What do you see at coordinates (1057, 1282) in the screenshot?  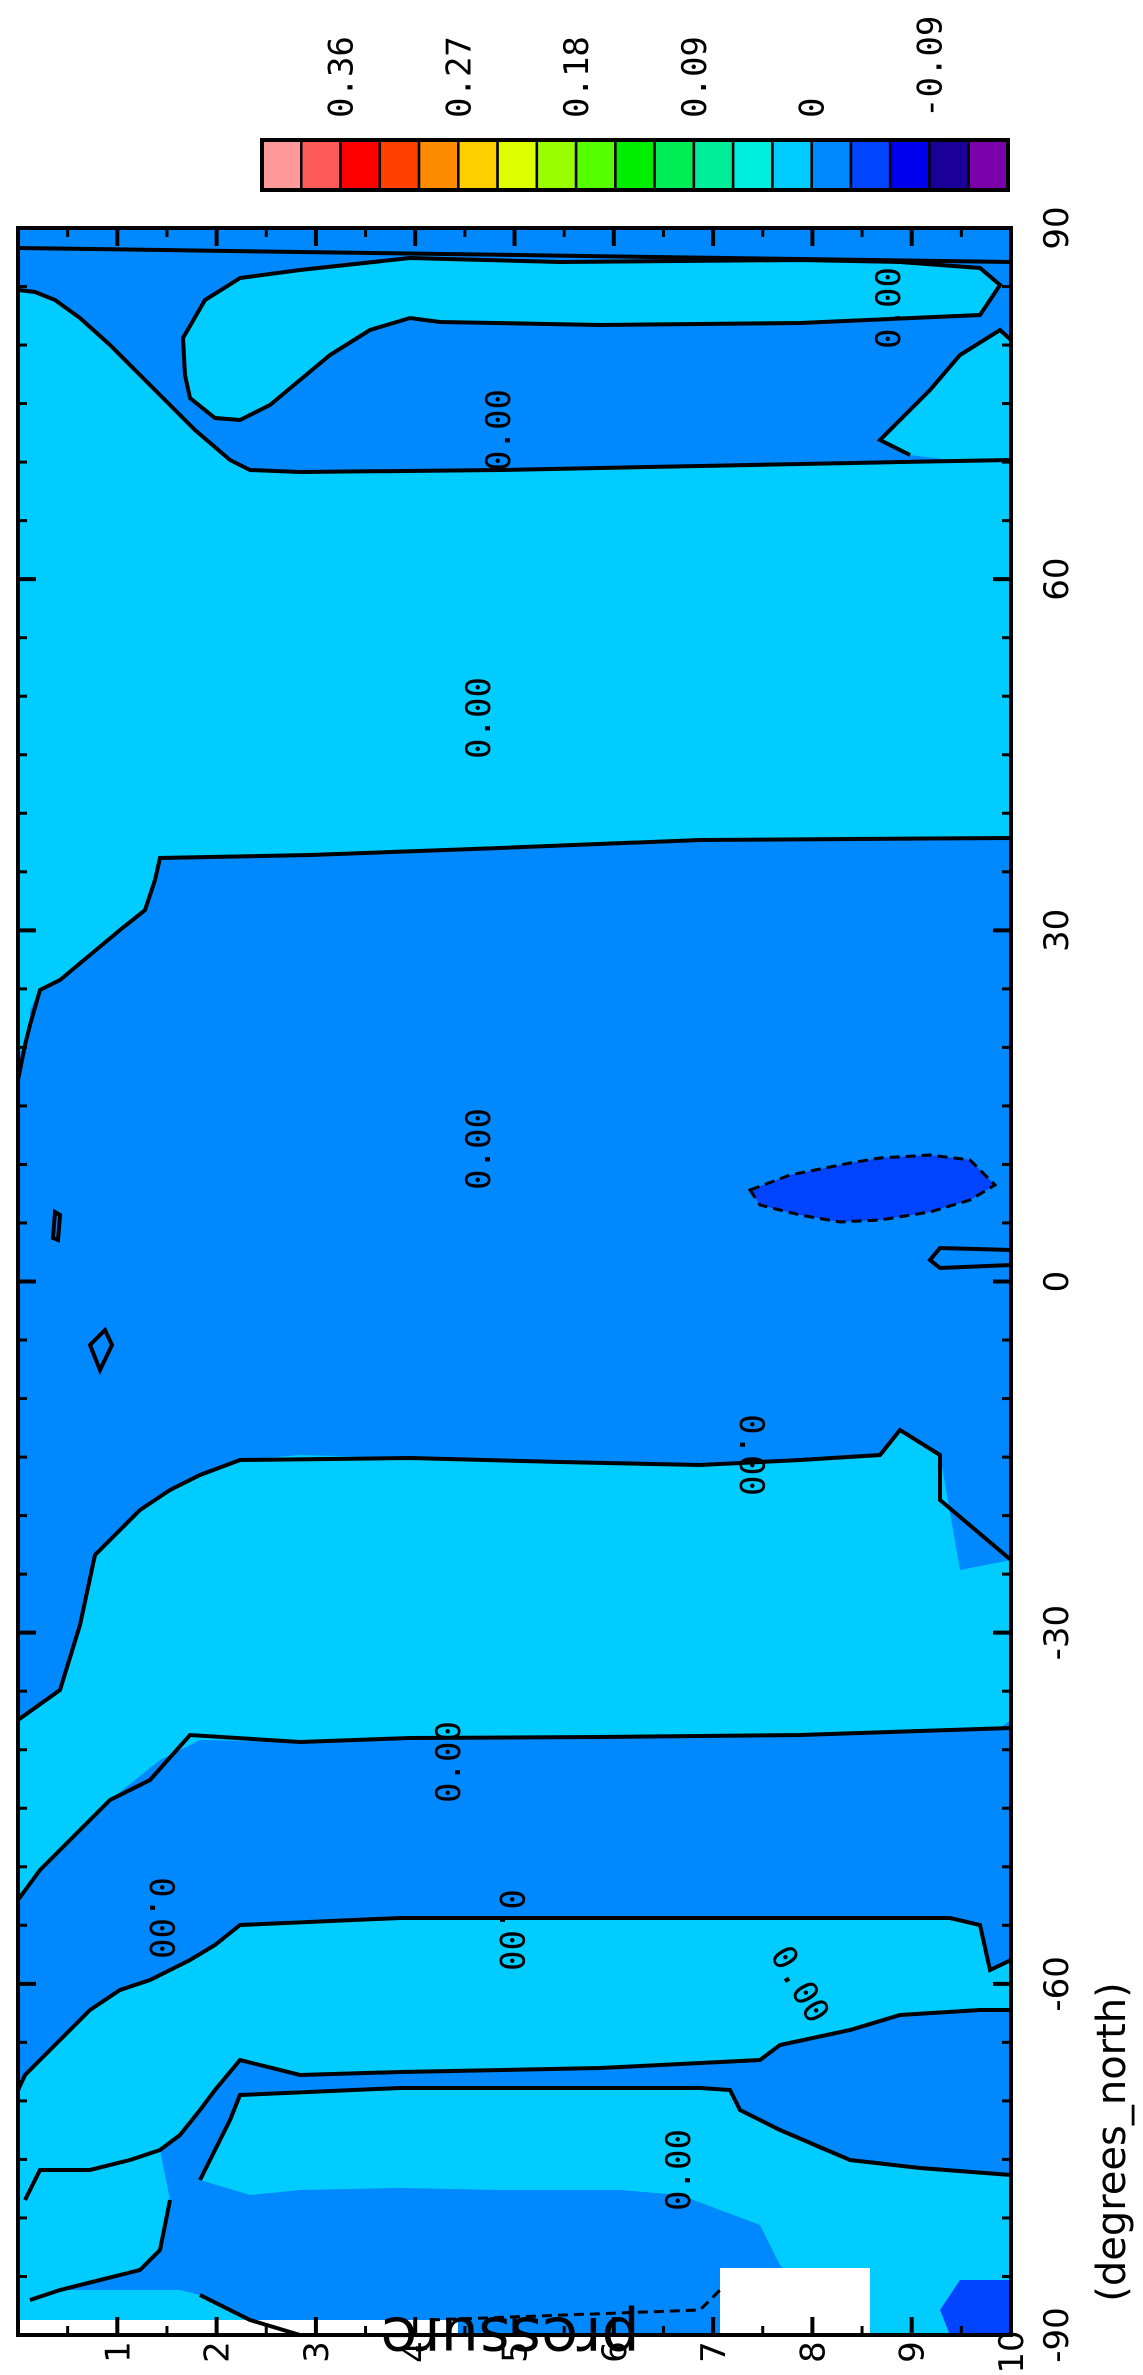 I see `x-tick-label: 0` at bounding box center [1057, 1282].